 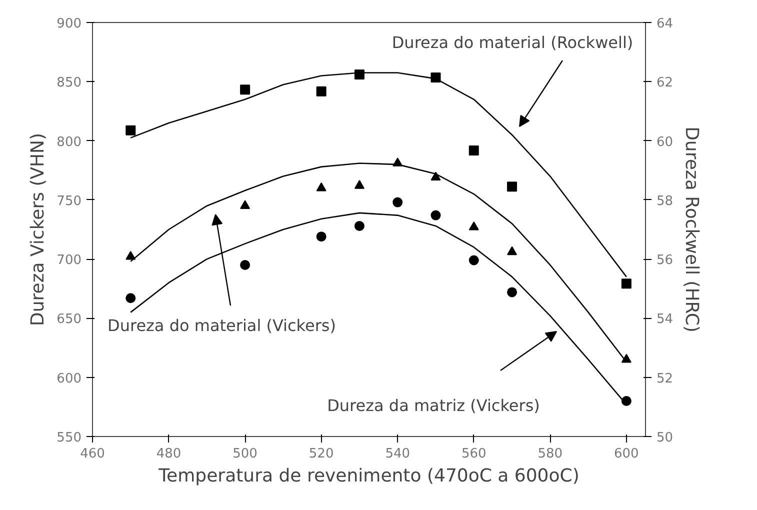 I want to click on y2-tick-label: 62, so click(x=665, y=83).